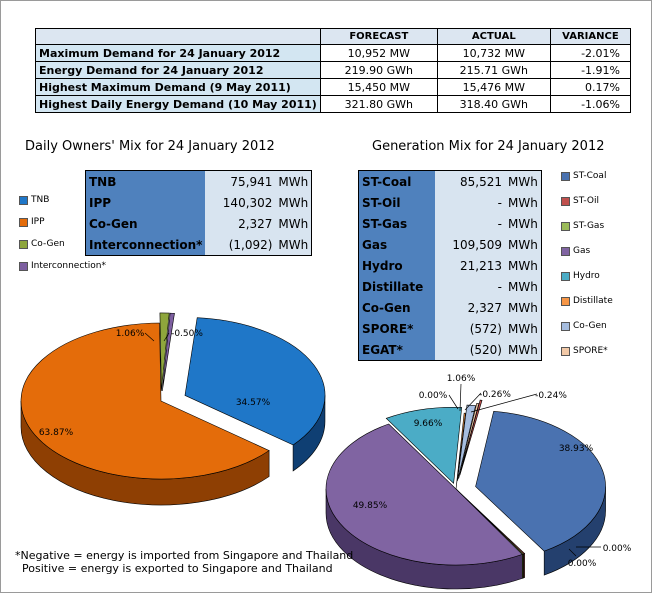 This screenshot has width=652, height=593. What do you see at coordinates (540, 481) in the screenshot?
I see `pie-slice-st-coal` at bounding box center [540, 481].